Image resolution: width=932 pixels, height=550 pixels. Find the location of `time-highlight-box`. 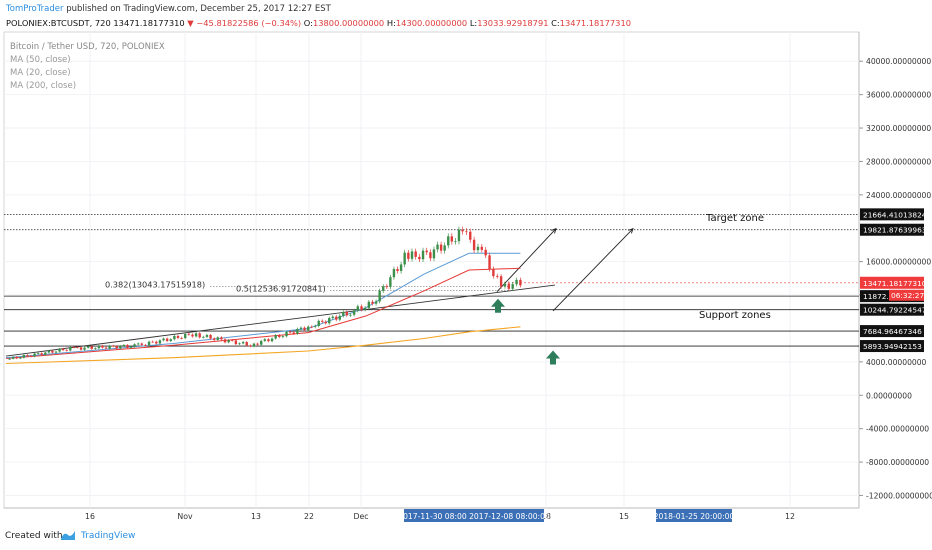

time-highlight-box is located at coordinates (474, 515).